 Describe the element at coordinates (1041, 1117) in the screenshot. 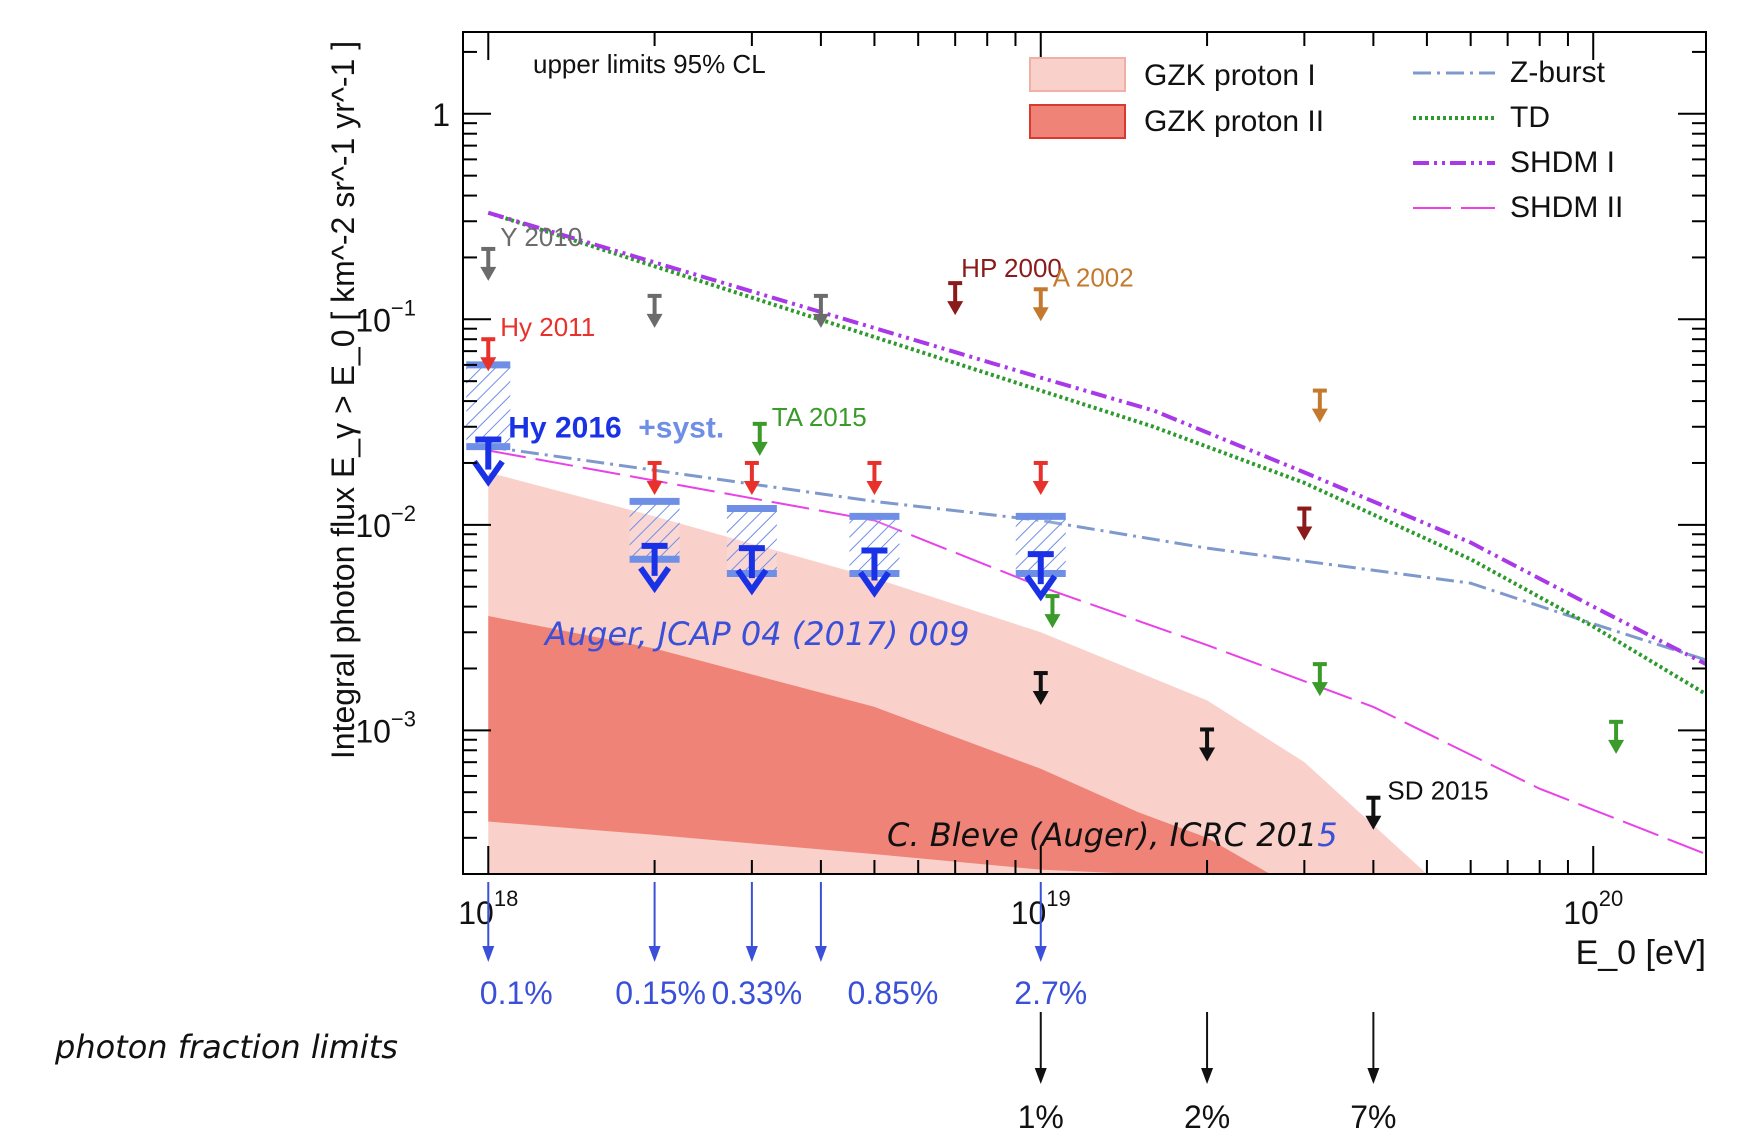

I see `fraction-label-sd: 1%` at that location.